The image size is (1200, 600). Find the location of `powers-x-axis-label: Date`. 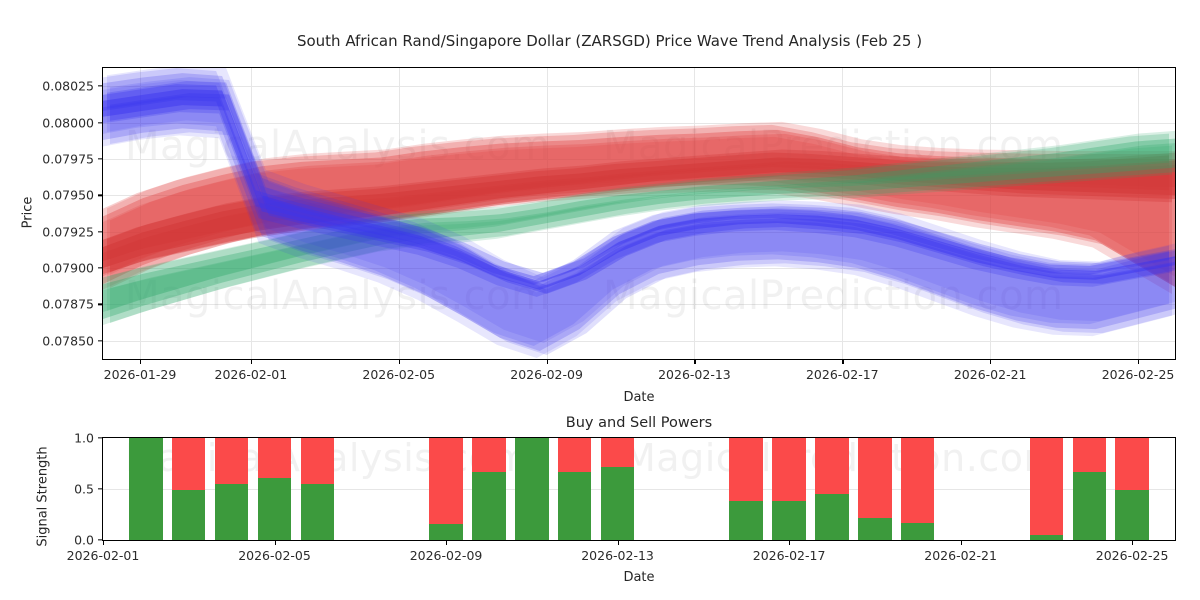

powers-x-axis-label: Date is located at coordinates (639, 577).